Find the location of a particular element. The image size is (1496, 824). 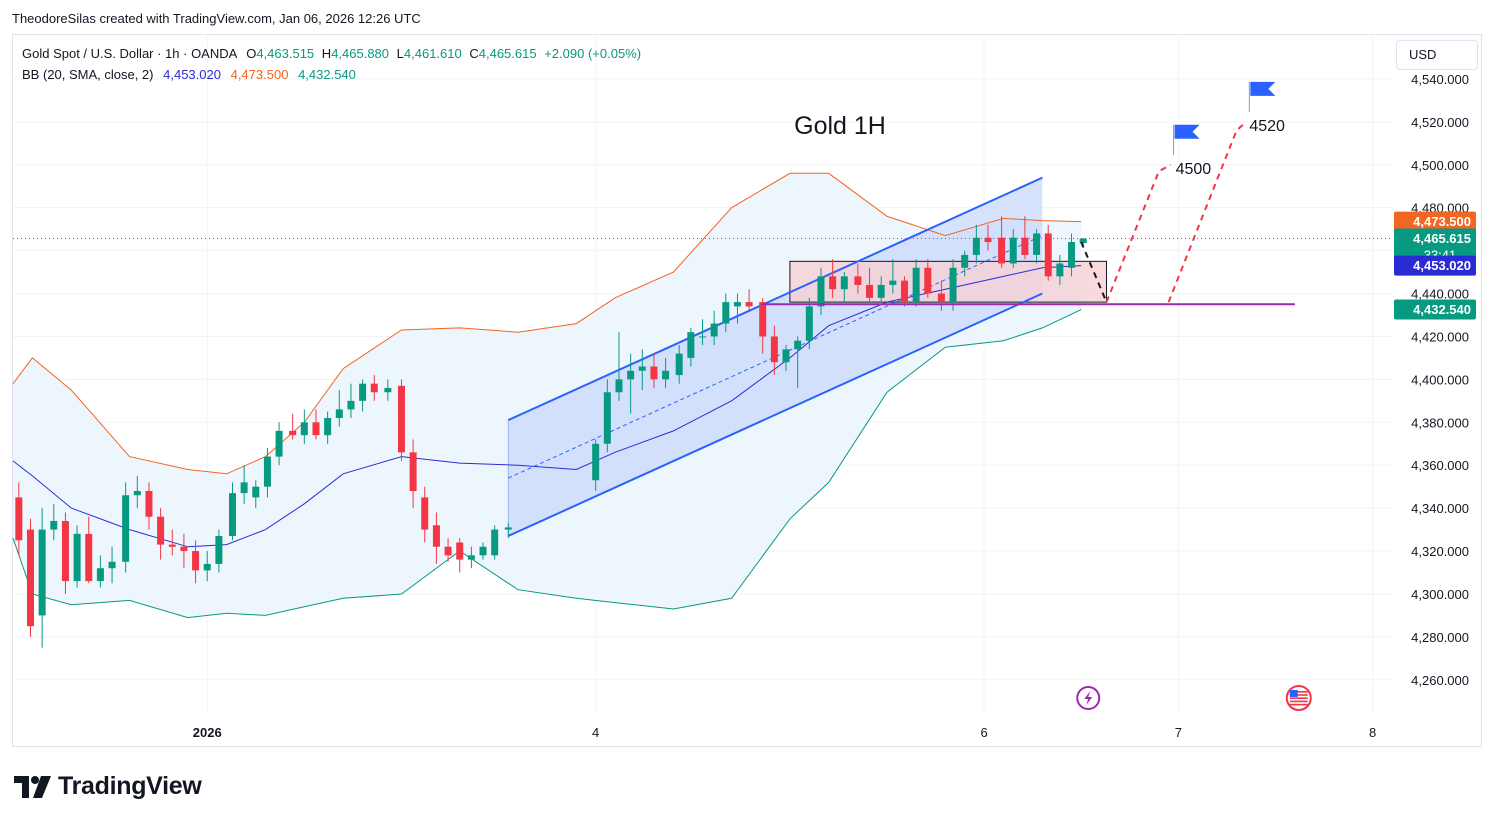

open-value: 4,463.515 is located at coordinates (285, 53).